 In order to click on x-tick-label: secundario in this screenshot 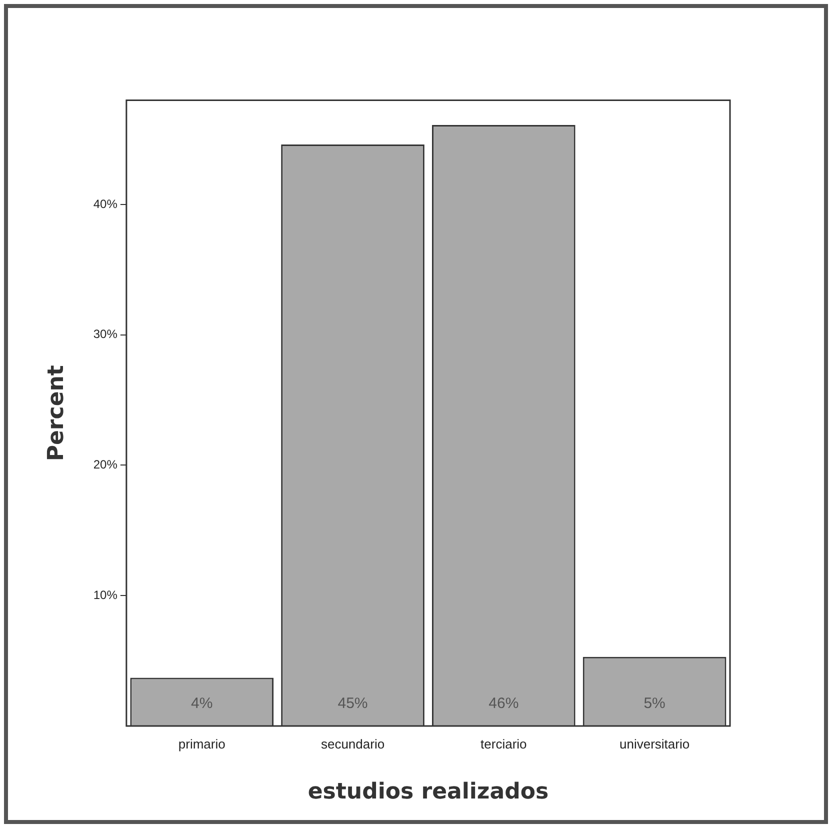, I will do `click(352, 744)`.